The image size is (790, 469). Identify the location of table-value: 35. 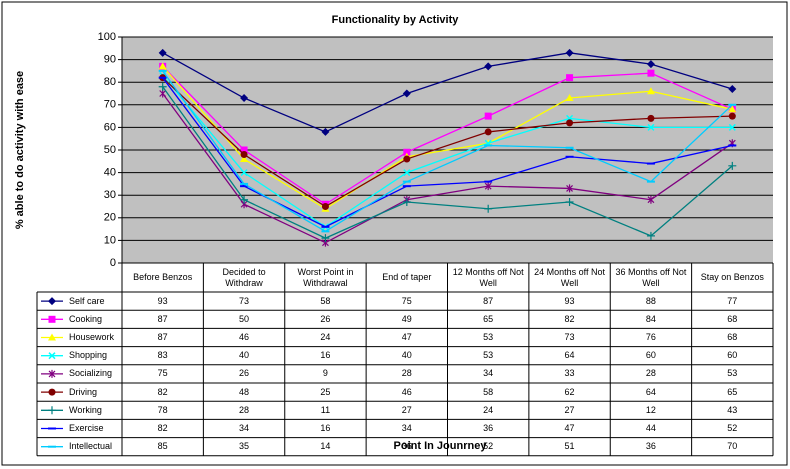
(244, 446).